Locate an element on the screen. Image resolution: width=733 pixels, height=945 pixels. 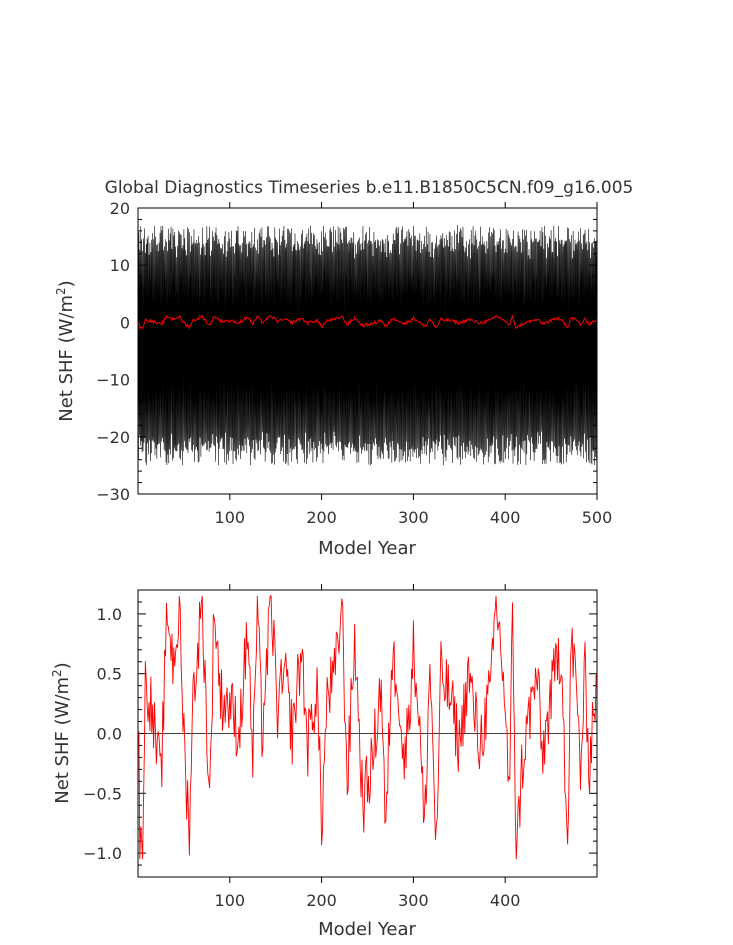
x-axis: 100 200 300 400 is located at coordinates (368, 747).